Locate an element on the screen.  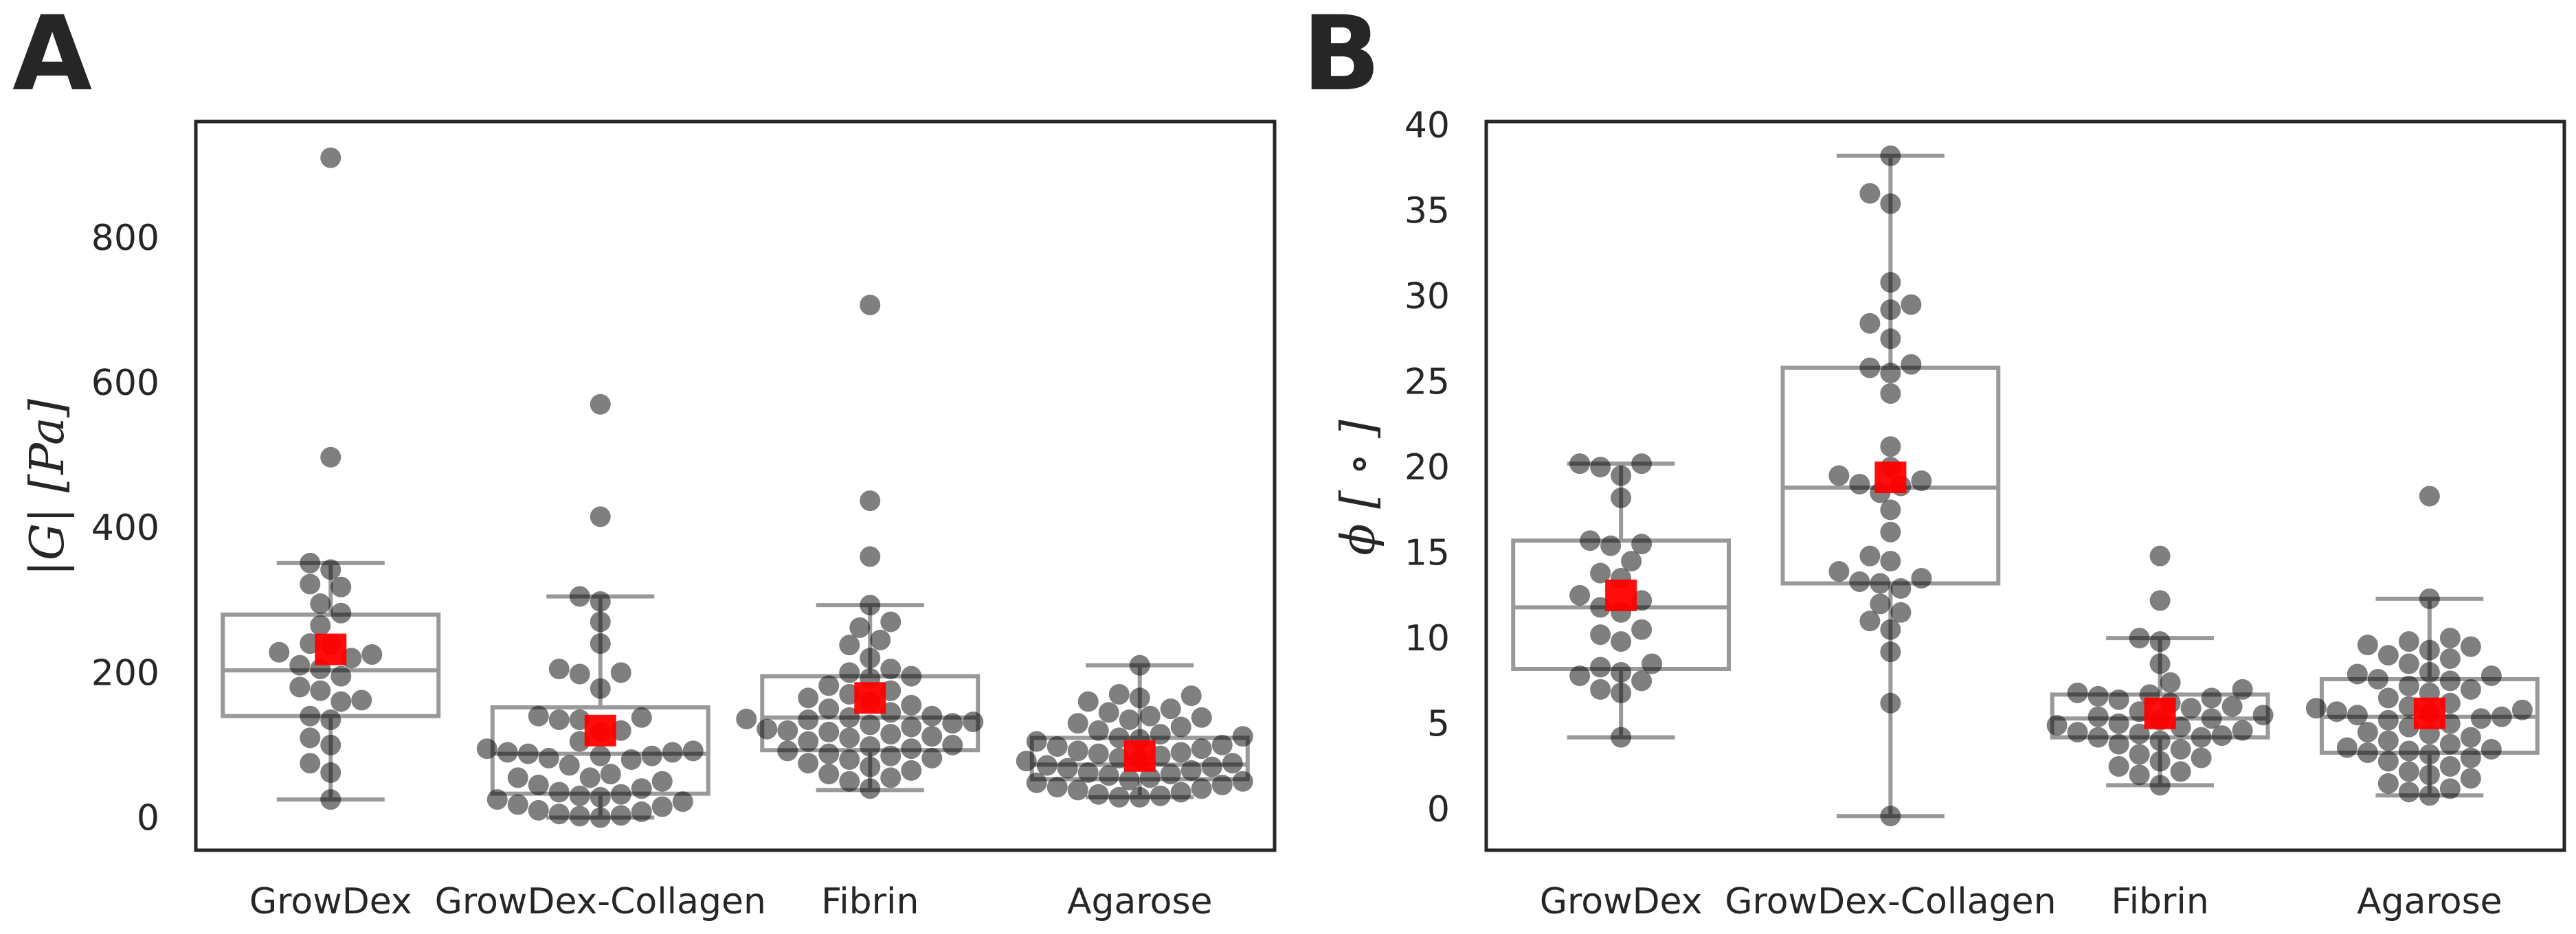
panel-a-y-tick-label: 0 is located at coordinates (148, 818).